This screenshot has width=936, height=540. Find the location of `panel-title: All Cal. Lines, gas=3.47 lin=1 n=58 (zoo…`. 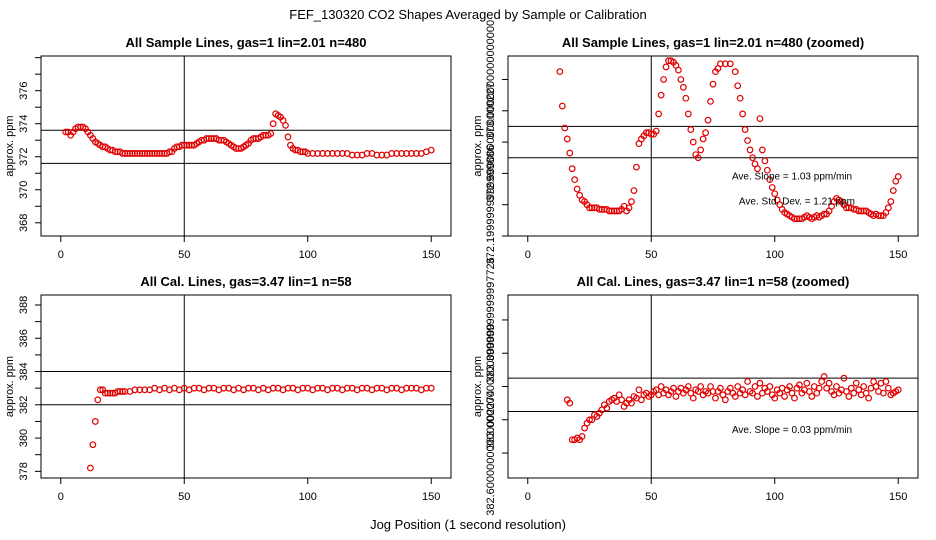

panel-title: All Cal. Lines, gas=3.47 lin=1 n=58 (zoo… is located at coordinates (713, 281).